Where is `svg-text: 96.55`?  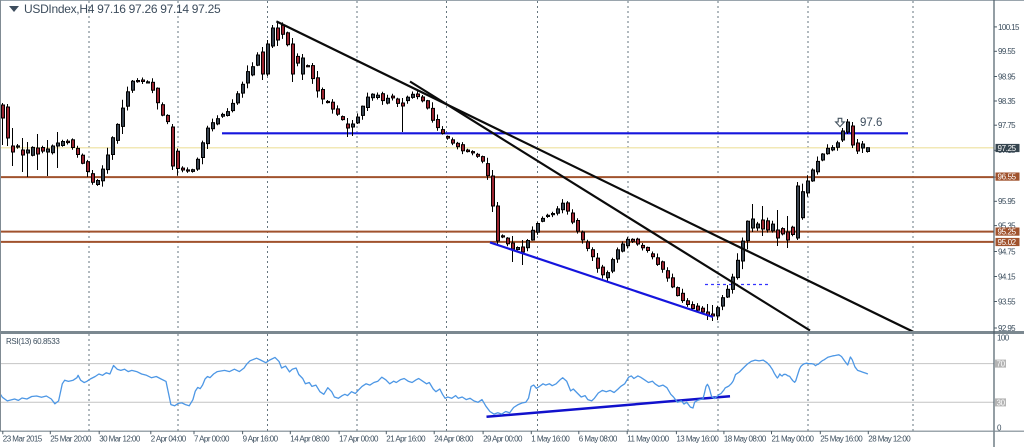
svg-text: 96.55 is located at coordinates (1007, 177).